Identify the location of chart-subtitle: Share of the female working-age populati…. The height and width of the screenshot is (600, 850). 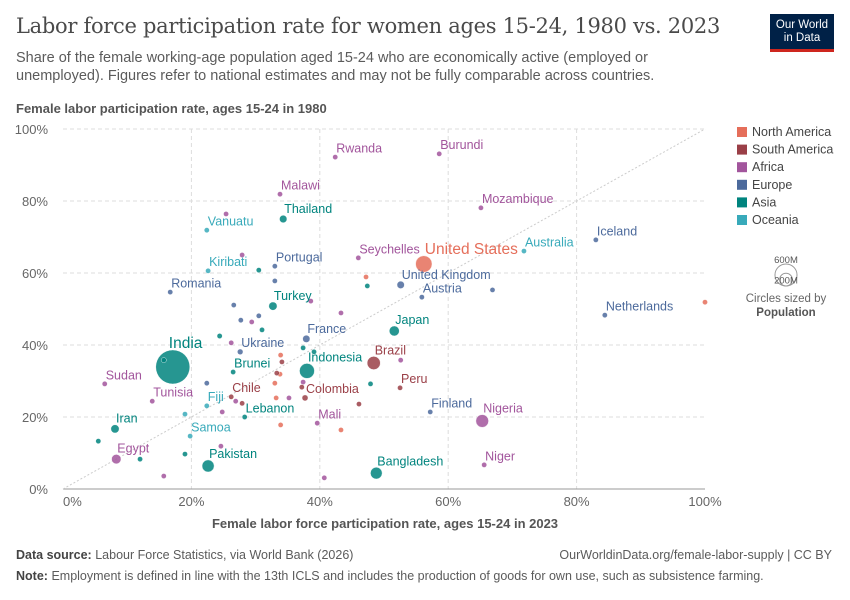
(335, 67).